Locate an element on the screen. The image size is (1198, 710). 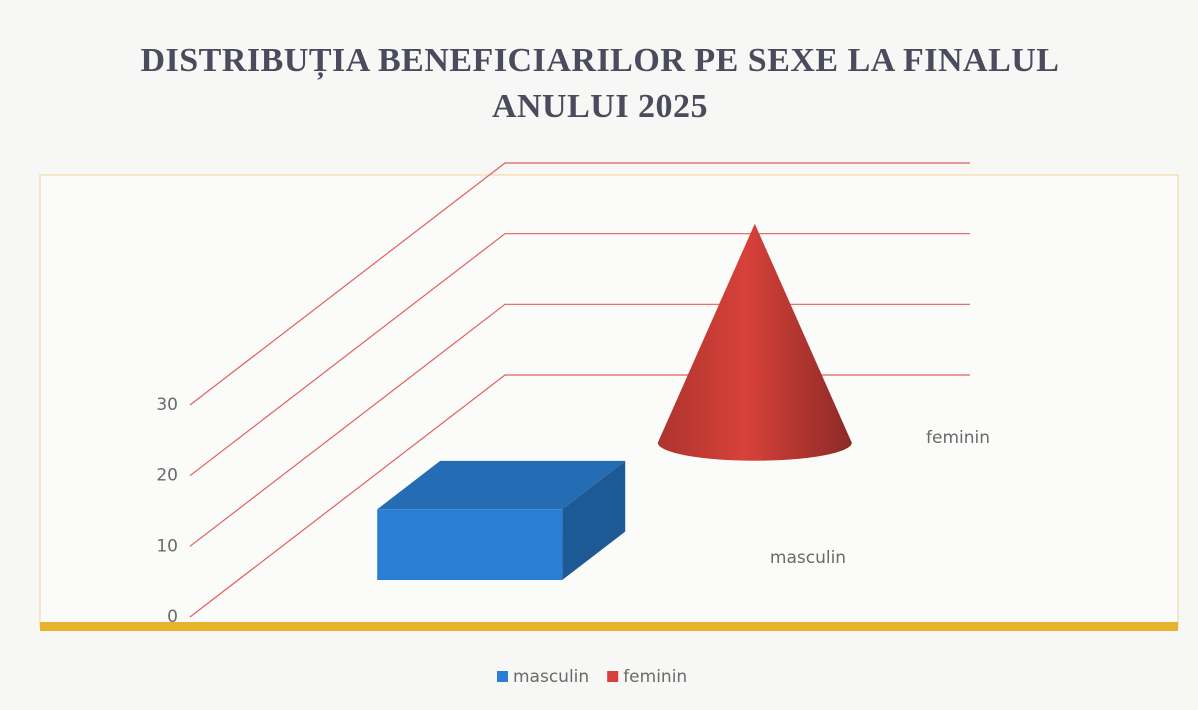
floor-edge is located at coordinates (609, 626).